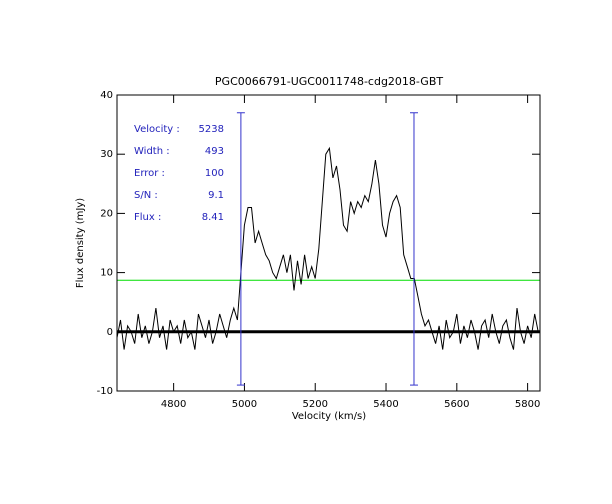  I want to click on y-tick-label: 20, so click(106, 213).